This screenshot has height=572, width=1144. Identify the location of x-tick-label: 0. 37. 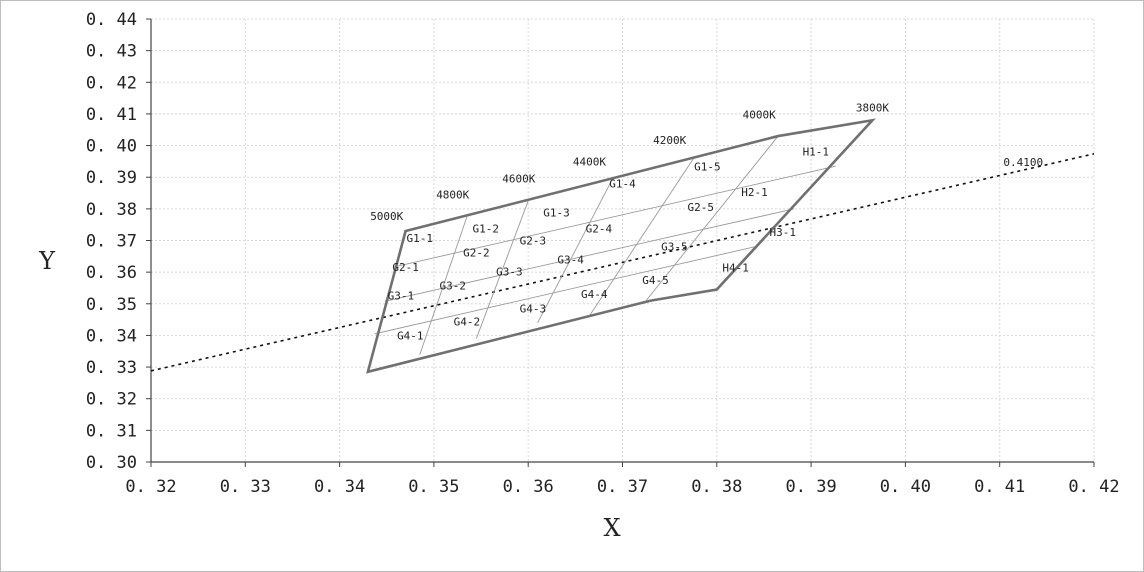
(622, 487).